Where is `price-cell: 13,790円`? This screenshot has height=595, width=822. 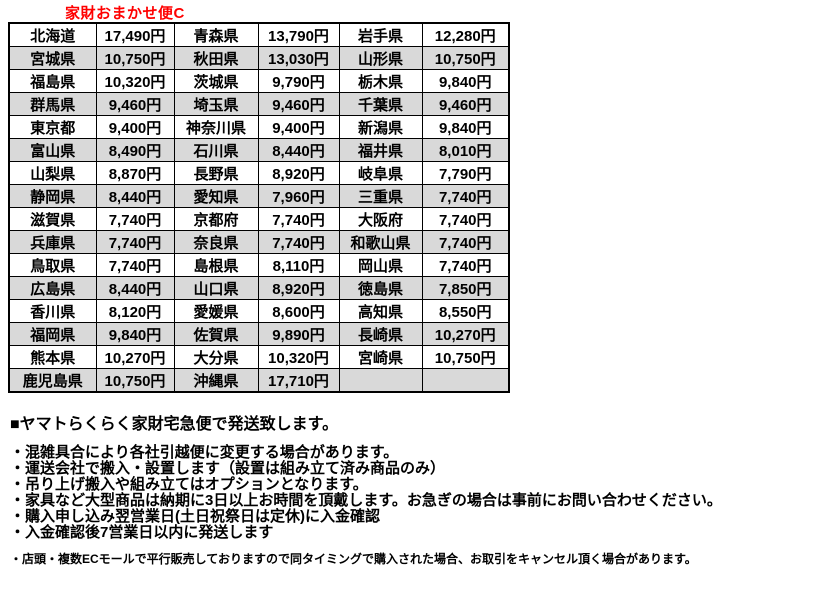
price-cell: 13,790円 is located at coordinates (298, 34).